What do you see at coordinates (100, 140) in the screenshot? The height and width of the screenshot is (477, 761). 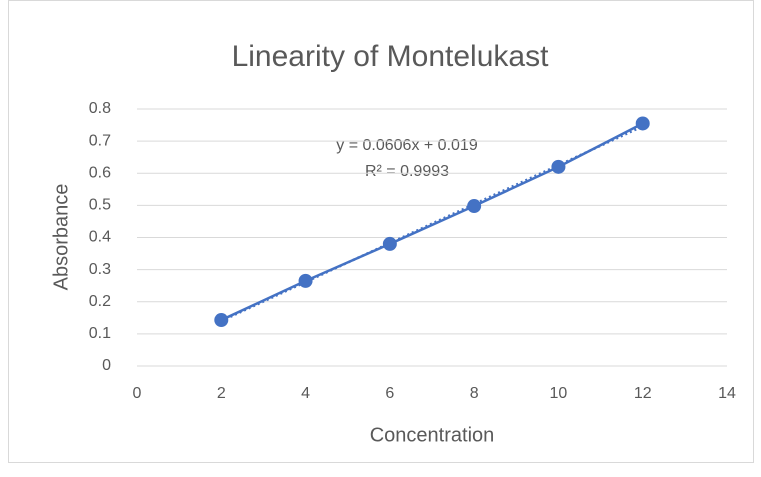 I see `y-tick-label: 0.7` at bounding box center [100, 140].